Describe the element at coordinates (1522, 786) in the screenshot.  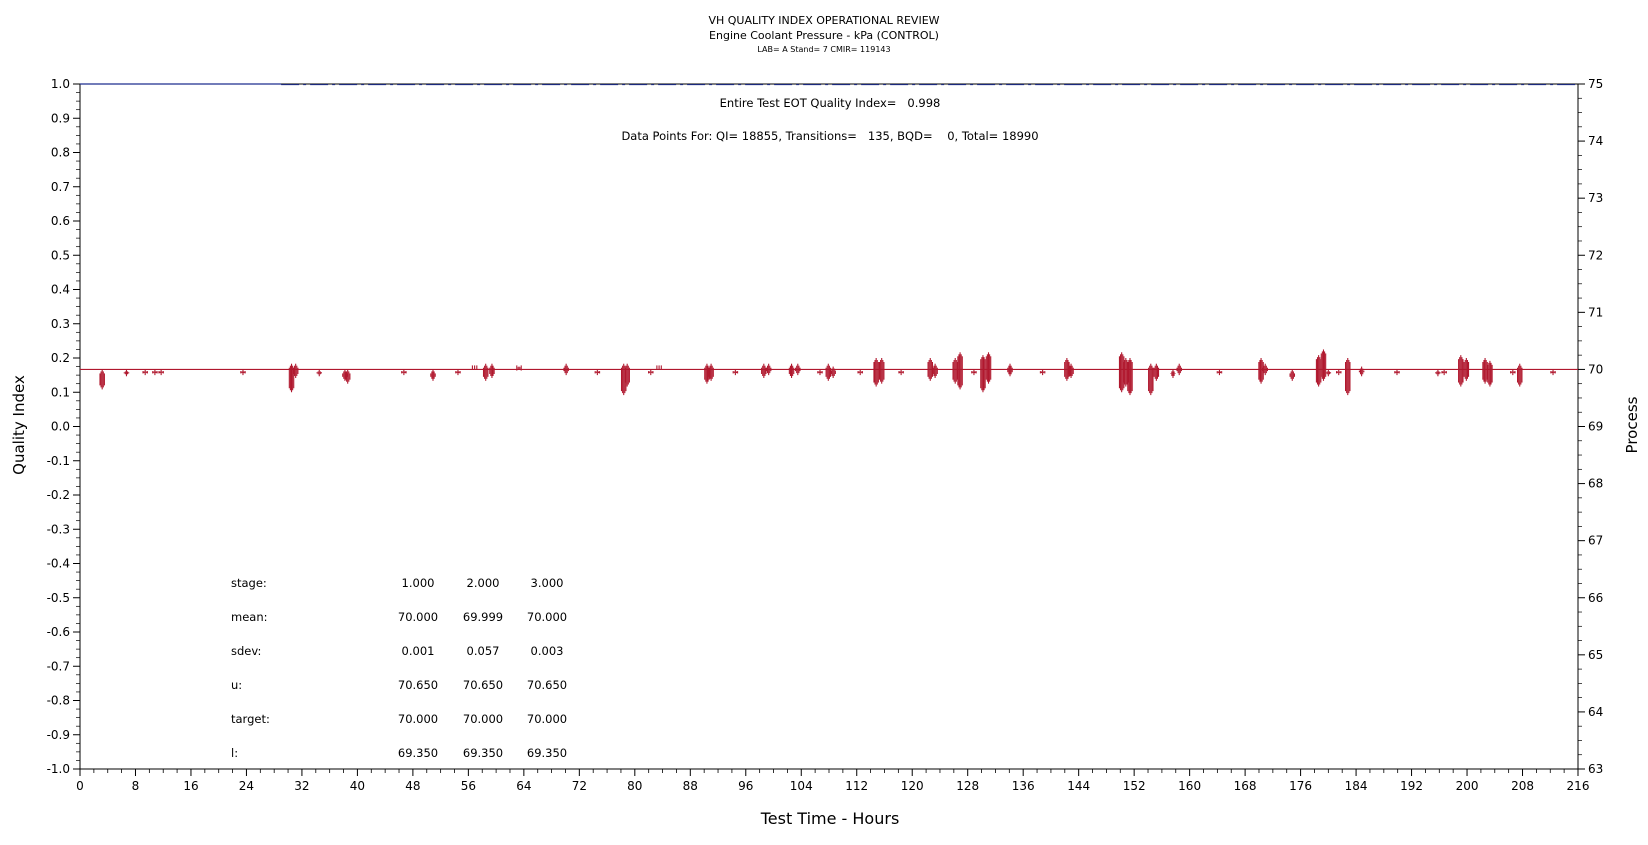
I see `x-tick-label: 208` at that location.